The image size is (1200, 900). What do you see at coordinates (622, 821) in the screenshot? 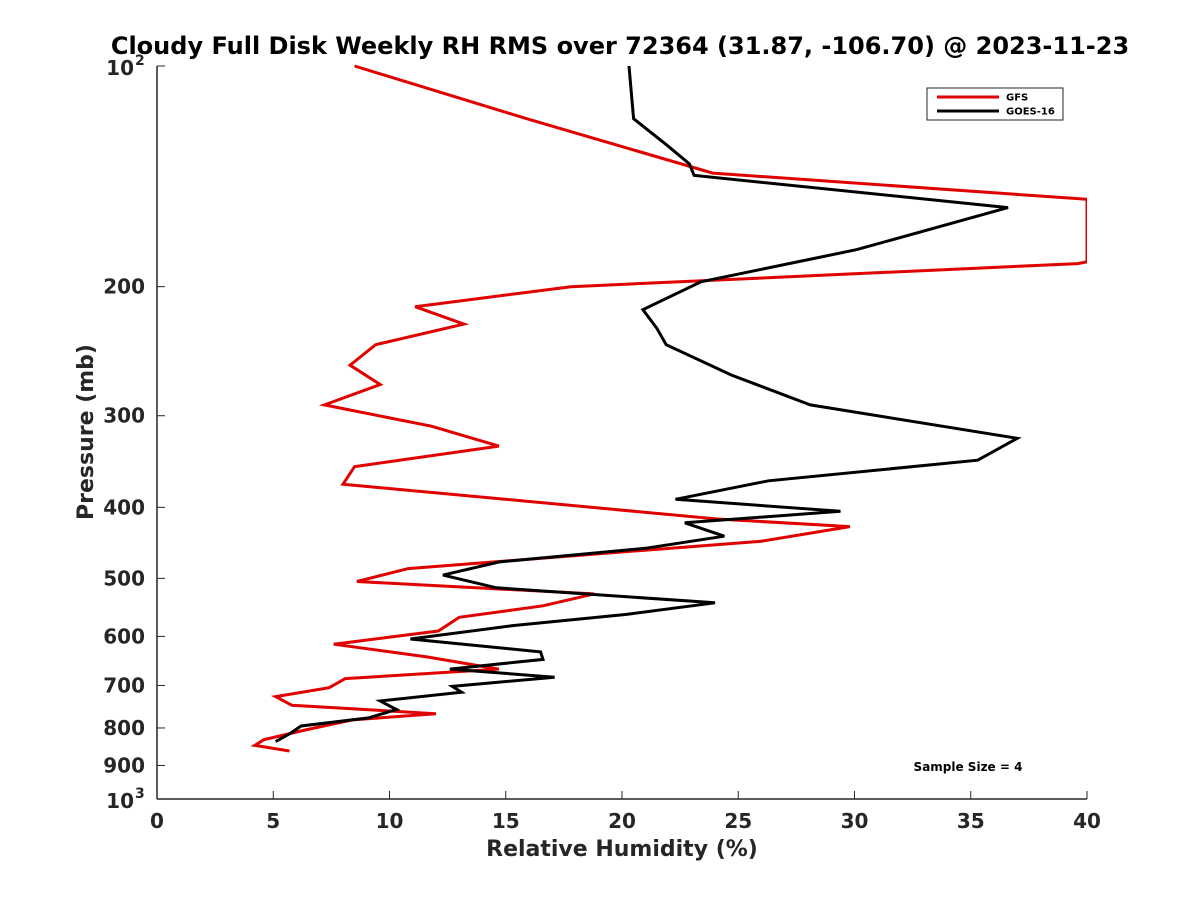
I see `x-tick-label: 20` at bounding box center [622, 821].